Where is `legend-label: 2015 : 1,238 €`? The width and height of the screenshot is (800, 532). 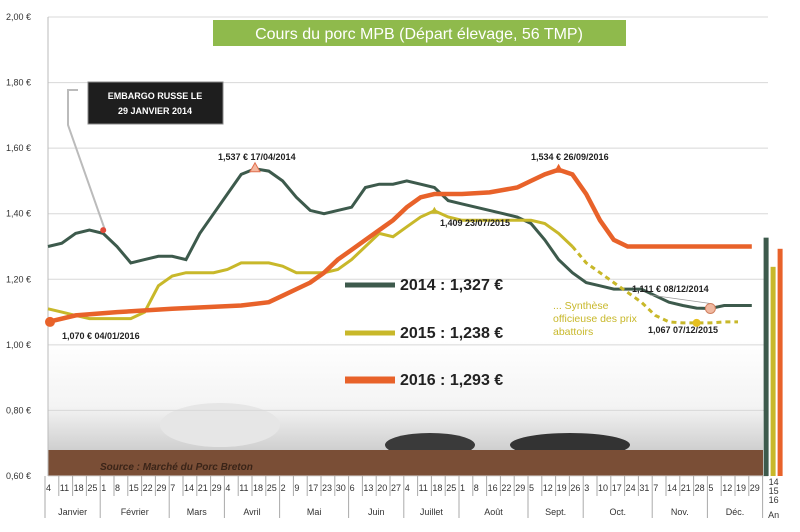
legend-label: 2015 : 1,238 € is located at coordinates (451, 333).